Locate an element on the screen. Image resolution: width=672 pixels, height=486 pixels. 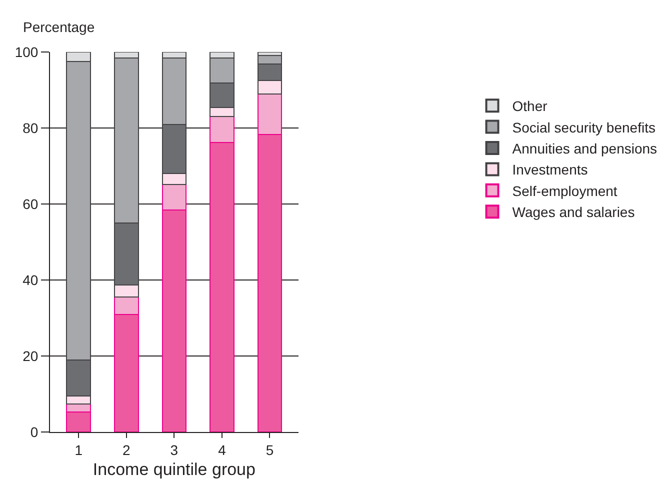
legend-label: Investments is located at coordinates (550, 170).